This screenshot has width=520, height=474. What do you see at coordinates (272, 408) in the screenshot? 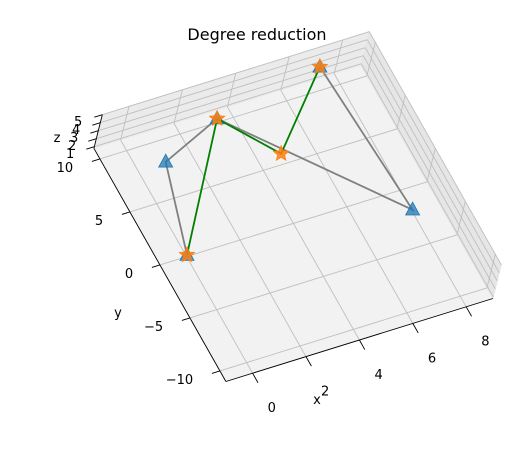
I see `x-tick-label: 0` at bounding box center [272, 408].